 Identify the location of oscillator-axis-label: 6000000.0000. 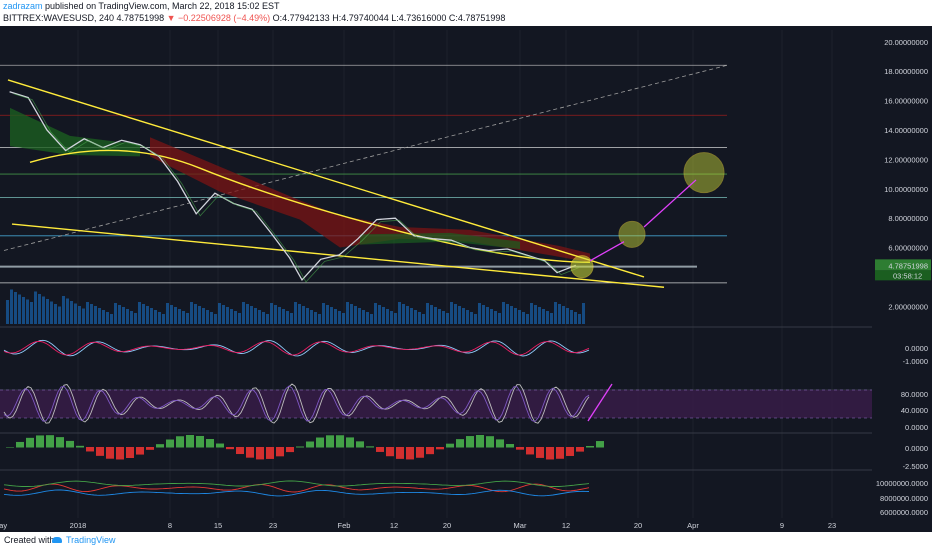
(904, 512).